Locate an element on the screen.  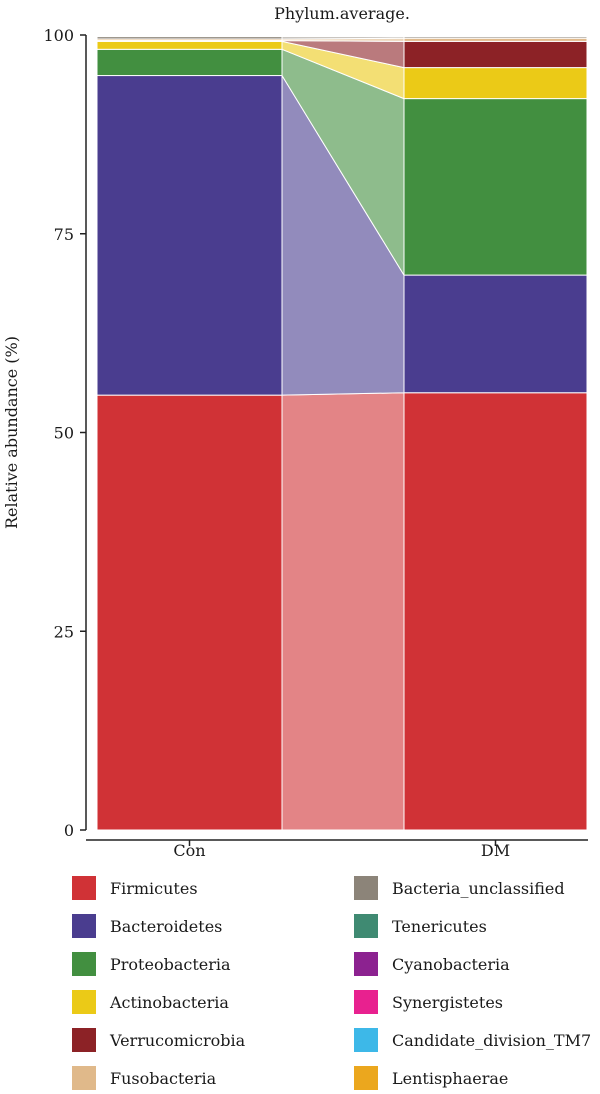
legend-label: Synergistetes is located at coordinates (447, 1002).